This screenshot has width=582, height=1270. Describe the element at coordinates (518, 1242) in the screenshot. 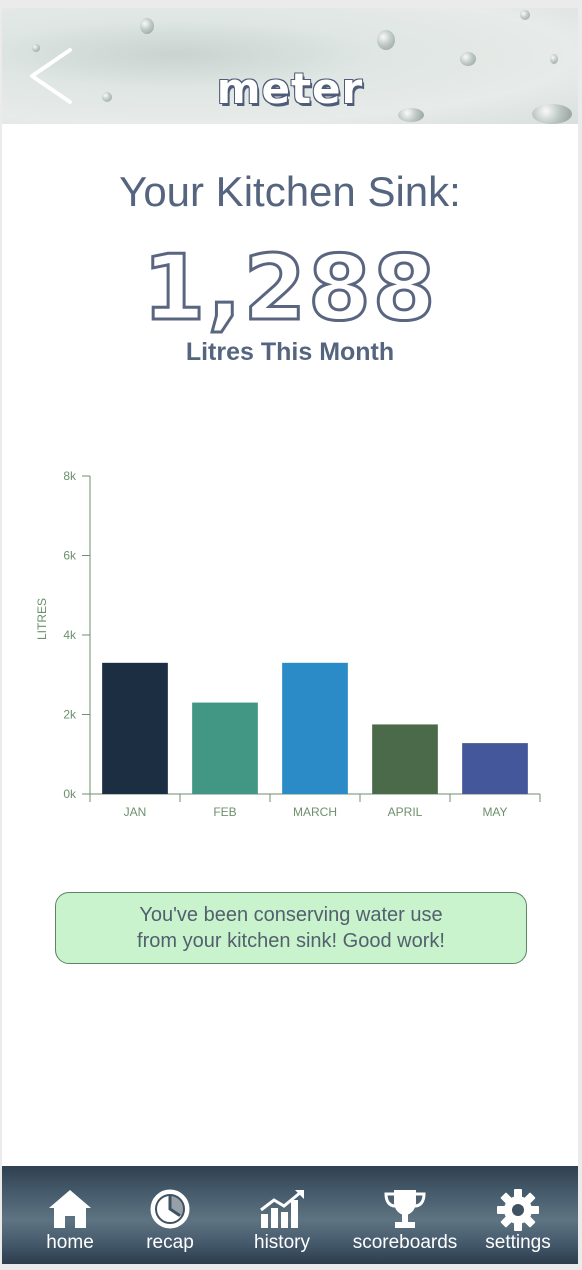

I see `nav-label: settings` at that location.